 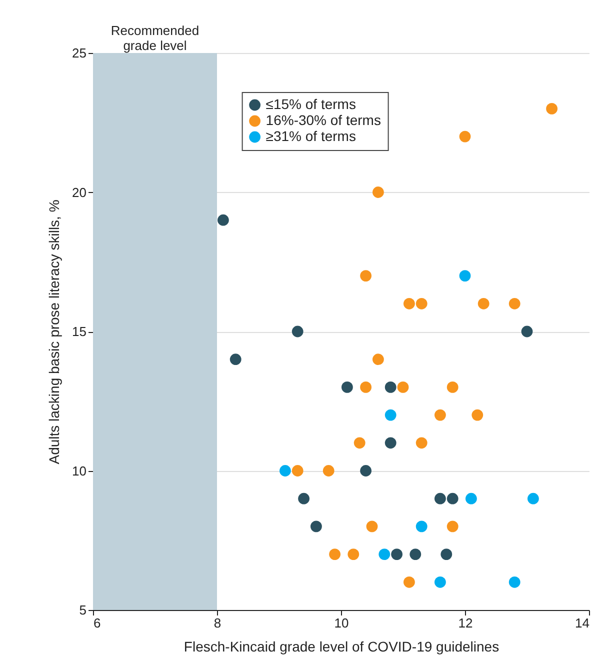 I want to click on x-tick-label: 6, so click(x=97, y=623).